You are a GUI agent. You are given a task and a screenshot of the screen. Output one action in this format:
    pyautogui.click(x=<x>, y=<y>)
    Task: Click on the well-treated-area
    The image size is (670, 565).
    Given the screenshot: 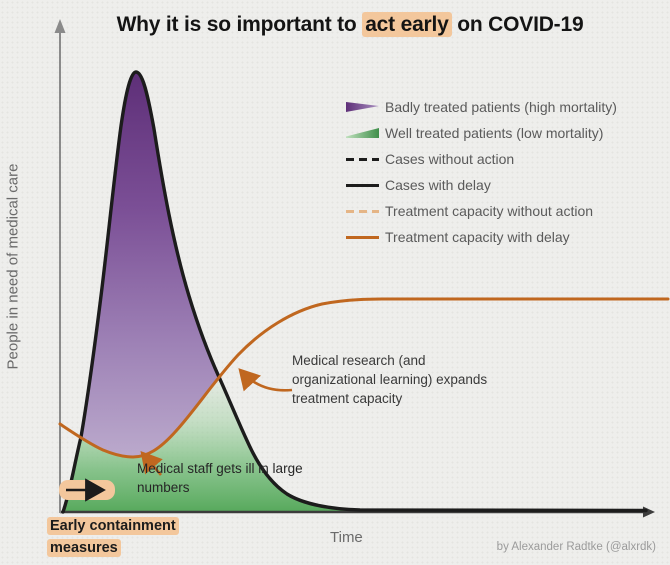 What is the action you would take?
    pyautogui.click(x=267, y=444)
    